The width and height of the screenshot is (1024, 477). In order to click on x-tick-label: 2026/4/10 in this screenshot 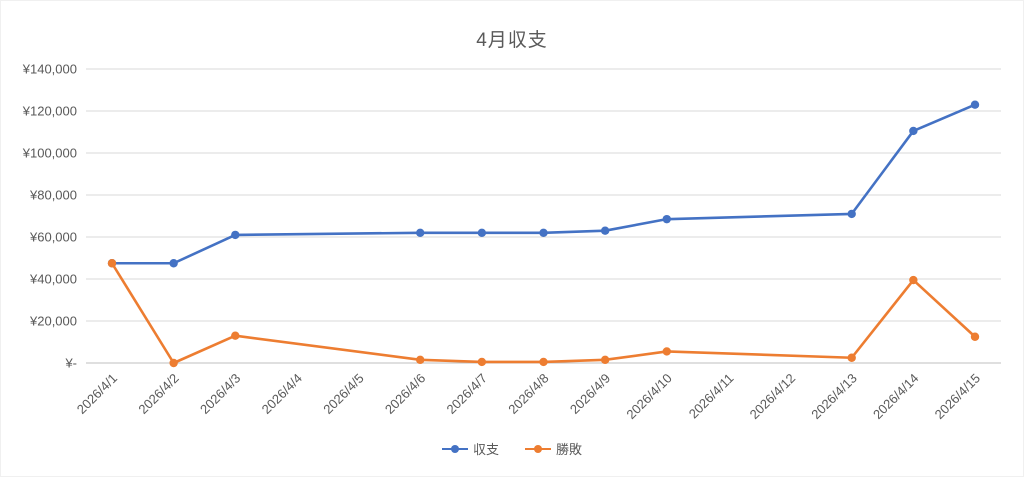, I will do `click(649, 397)`.